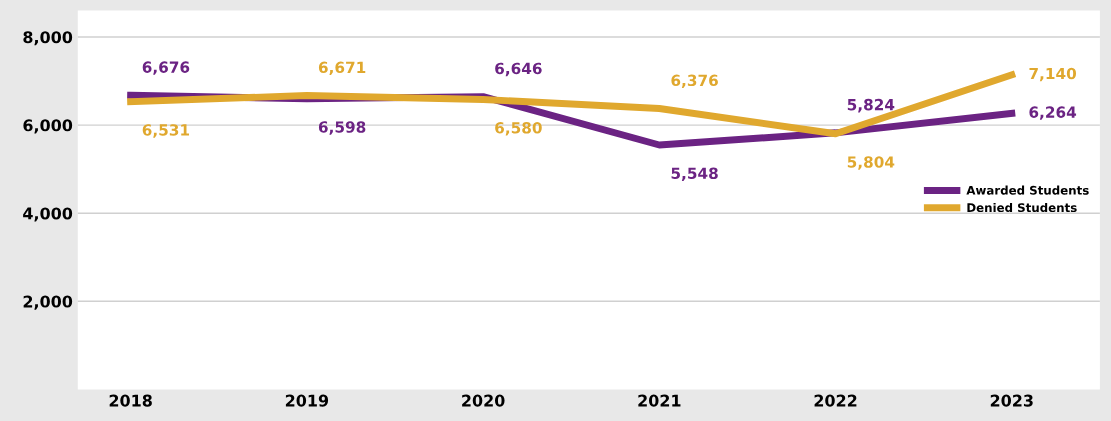 Image resolution: width=1111 pixels, height=421 pixels. I want to click on x-tick-label: 2023, so click(1011, 400).